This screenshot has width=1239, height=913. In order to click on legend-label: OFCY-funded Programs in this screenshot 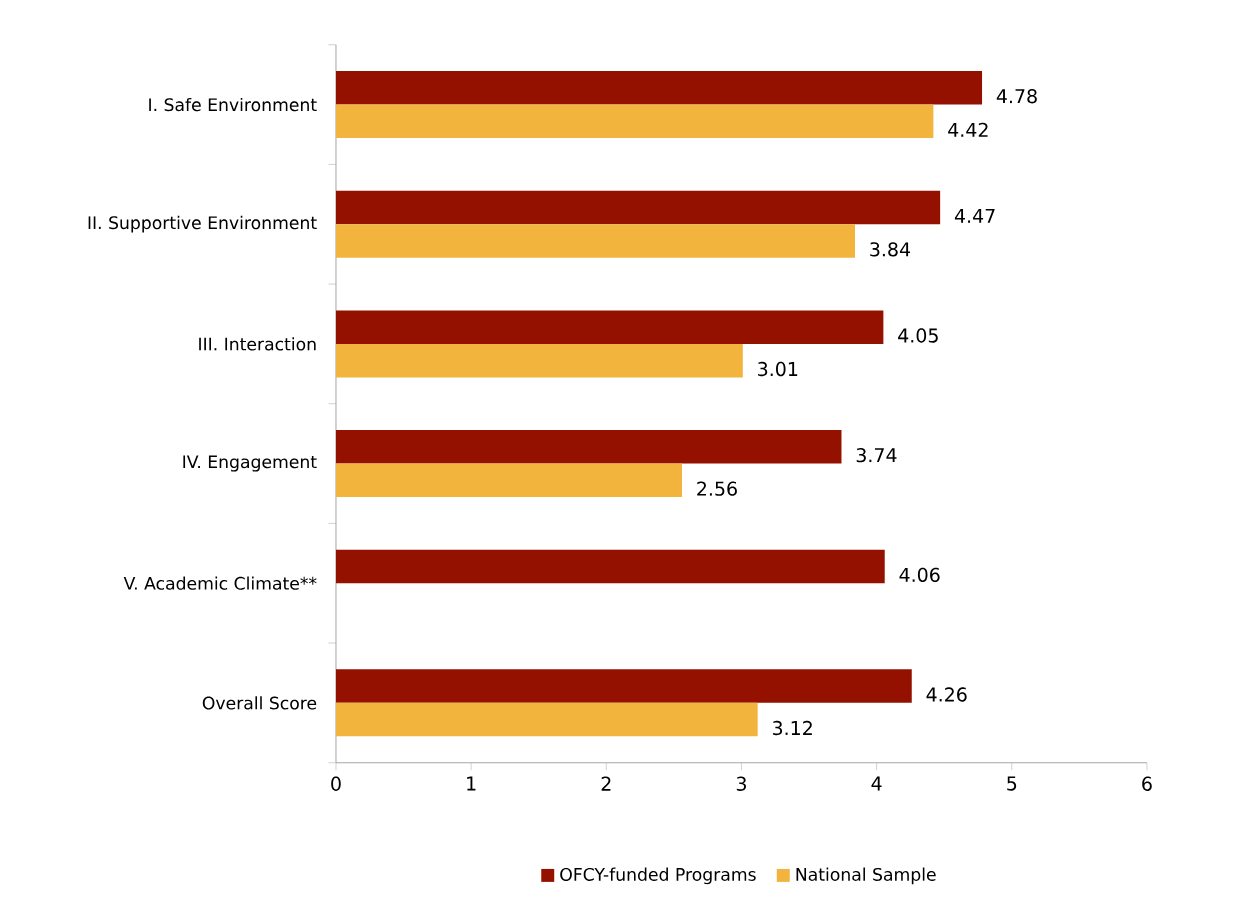, I will do `click(658, 876)`.